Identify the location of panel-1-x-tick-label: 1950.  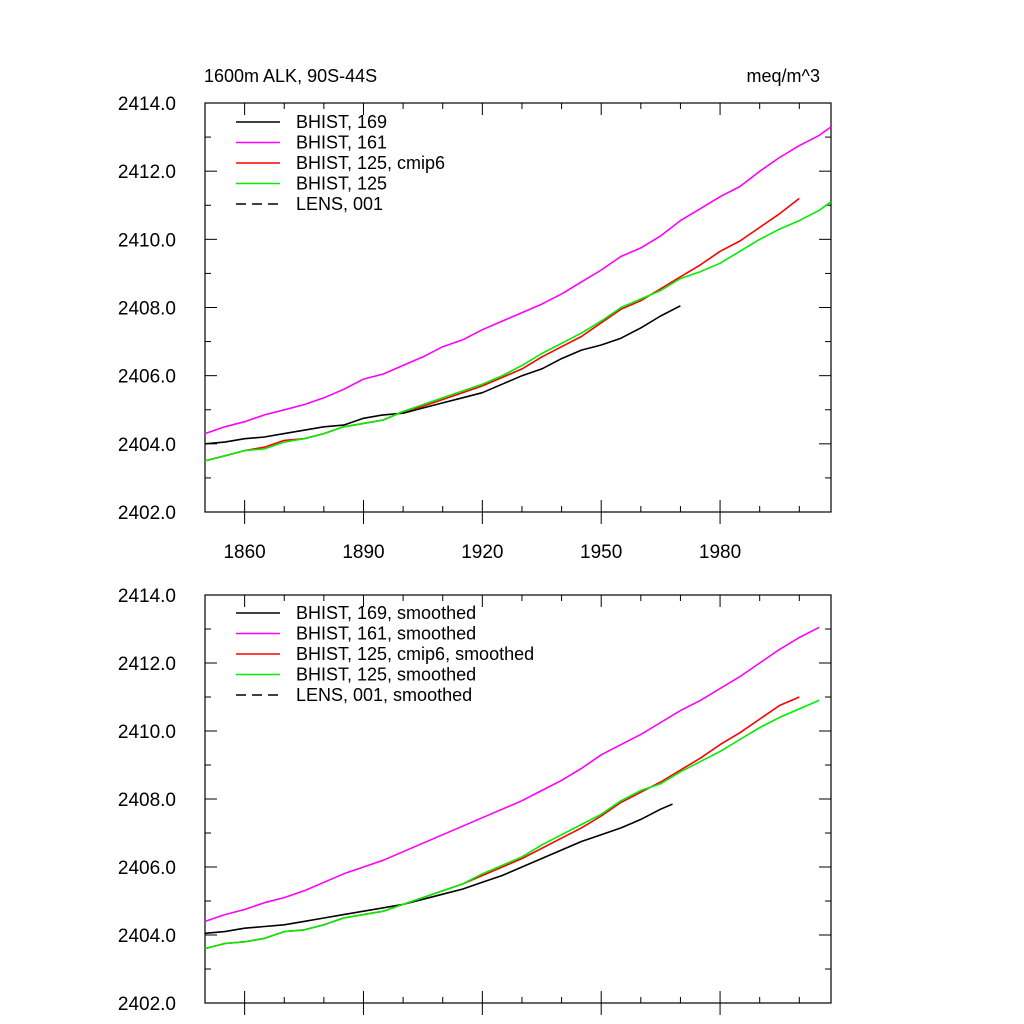
(601, 552).